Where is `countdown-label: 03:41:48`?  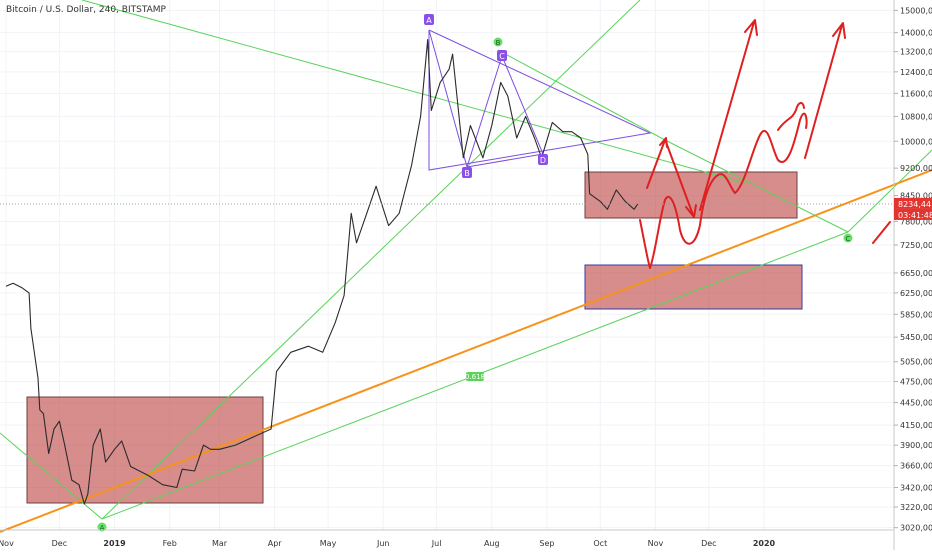
countdown-label: 03:41:48 is located at coordinates (915, 215).